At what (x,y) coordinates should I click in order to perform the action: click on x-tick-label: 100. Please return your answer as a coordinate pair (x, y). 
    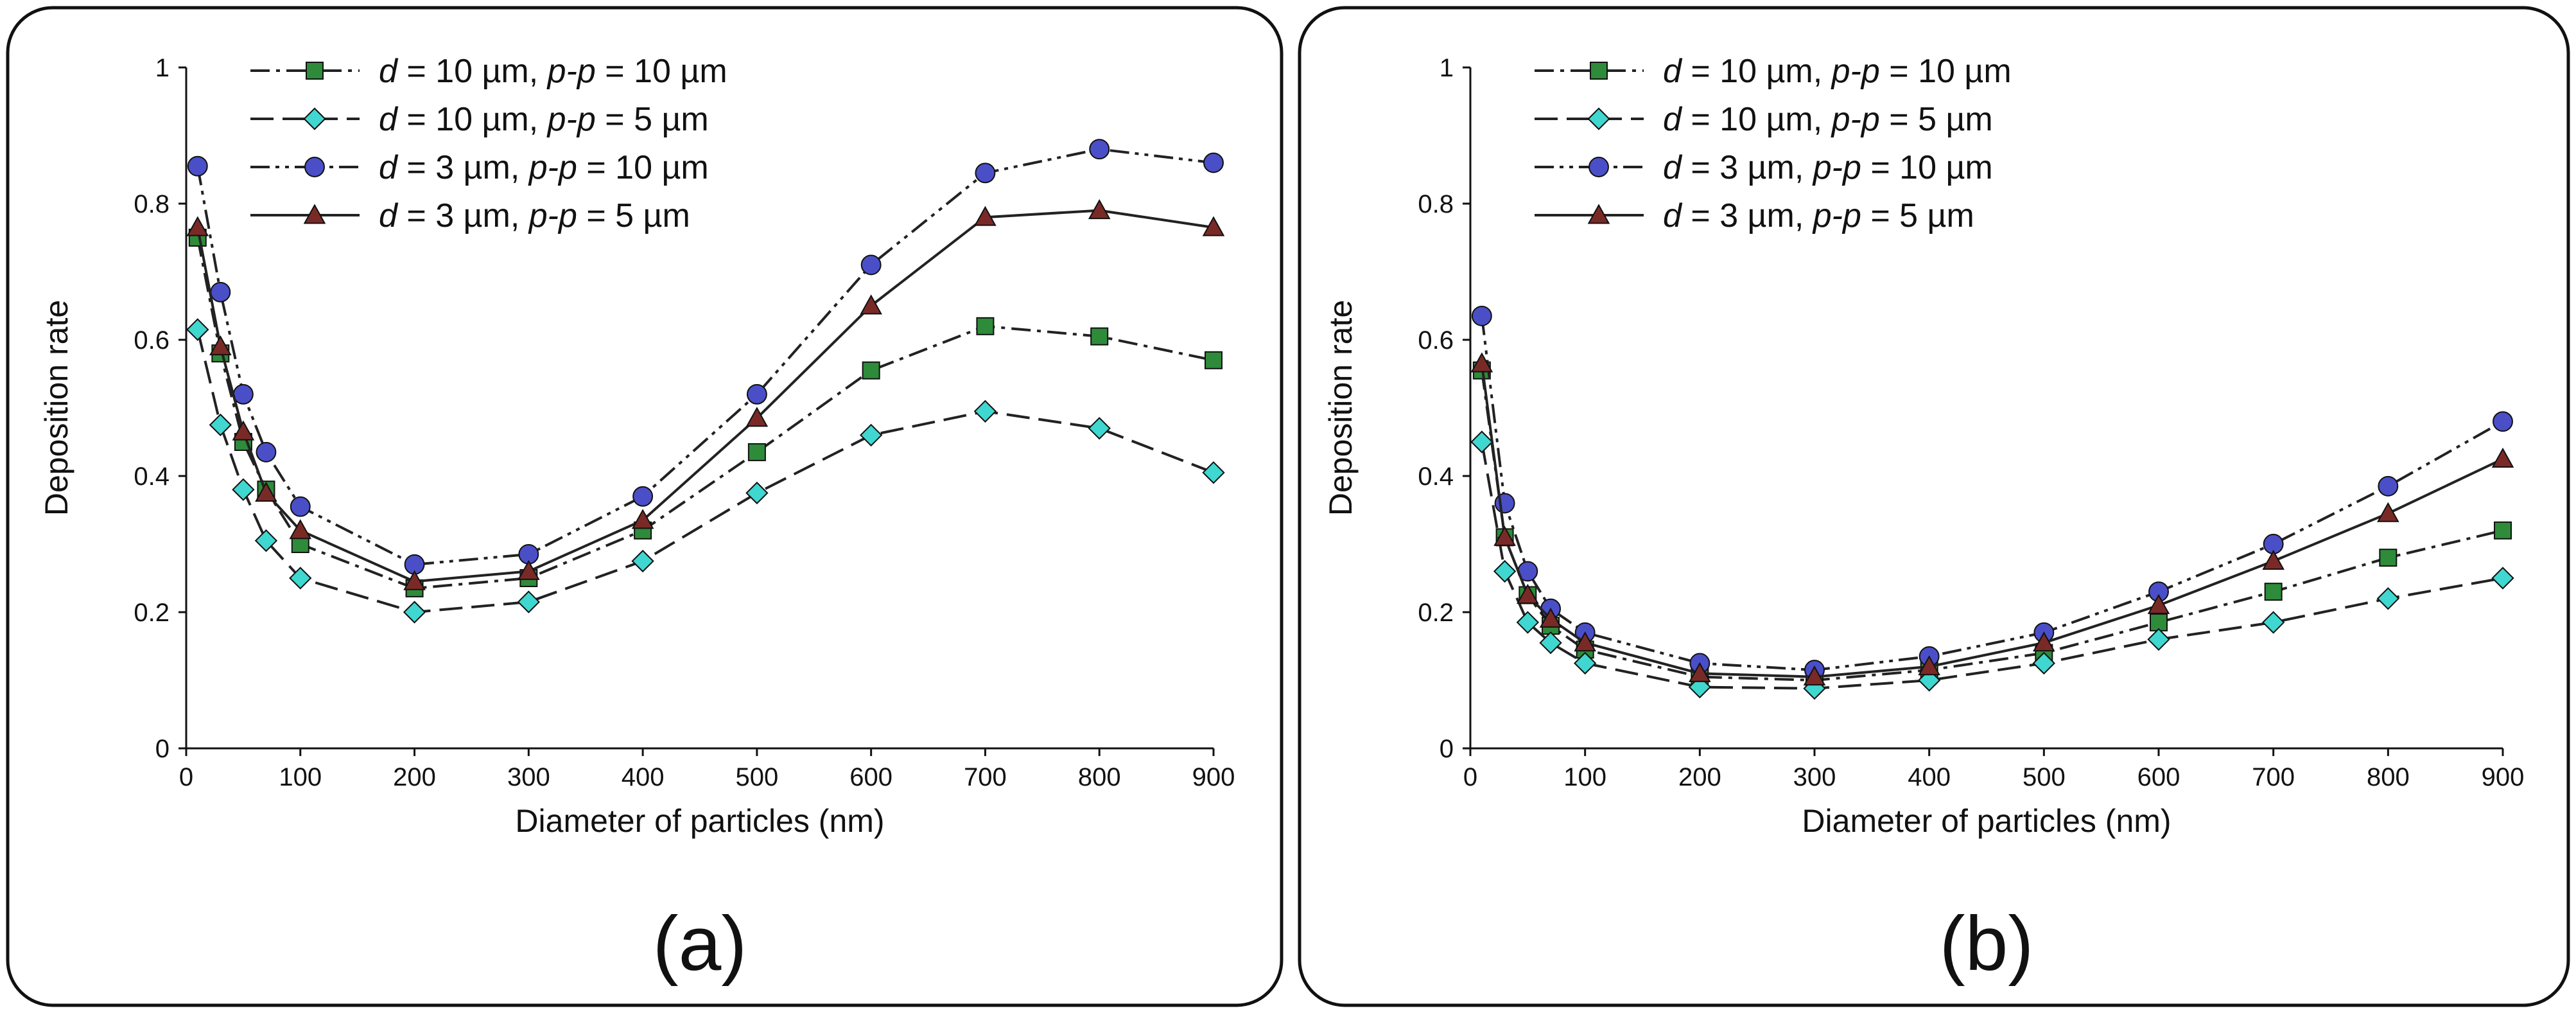
    Looking at the image, I should click on (1584, 777).